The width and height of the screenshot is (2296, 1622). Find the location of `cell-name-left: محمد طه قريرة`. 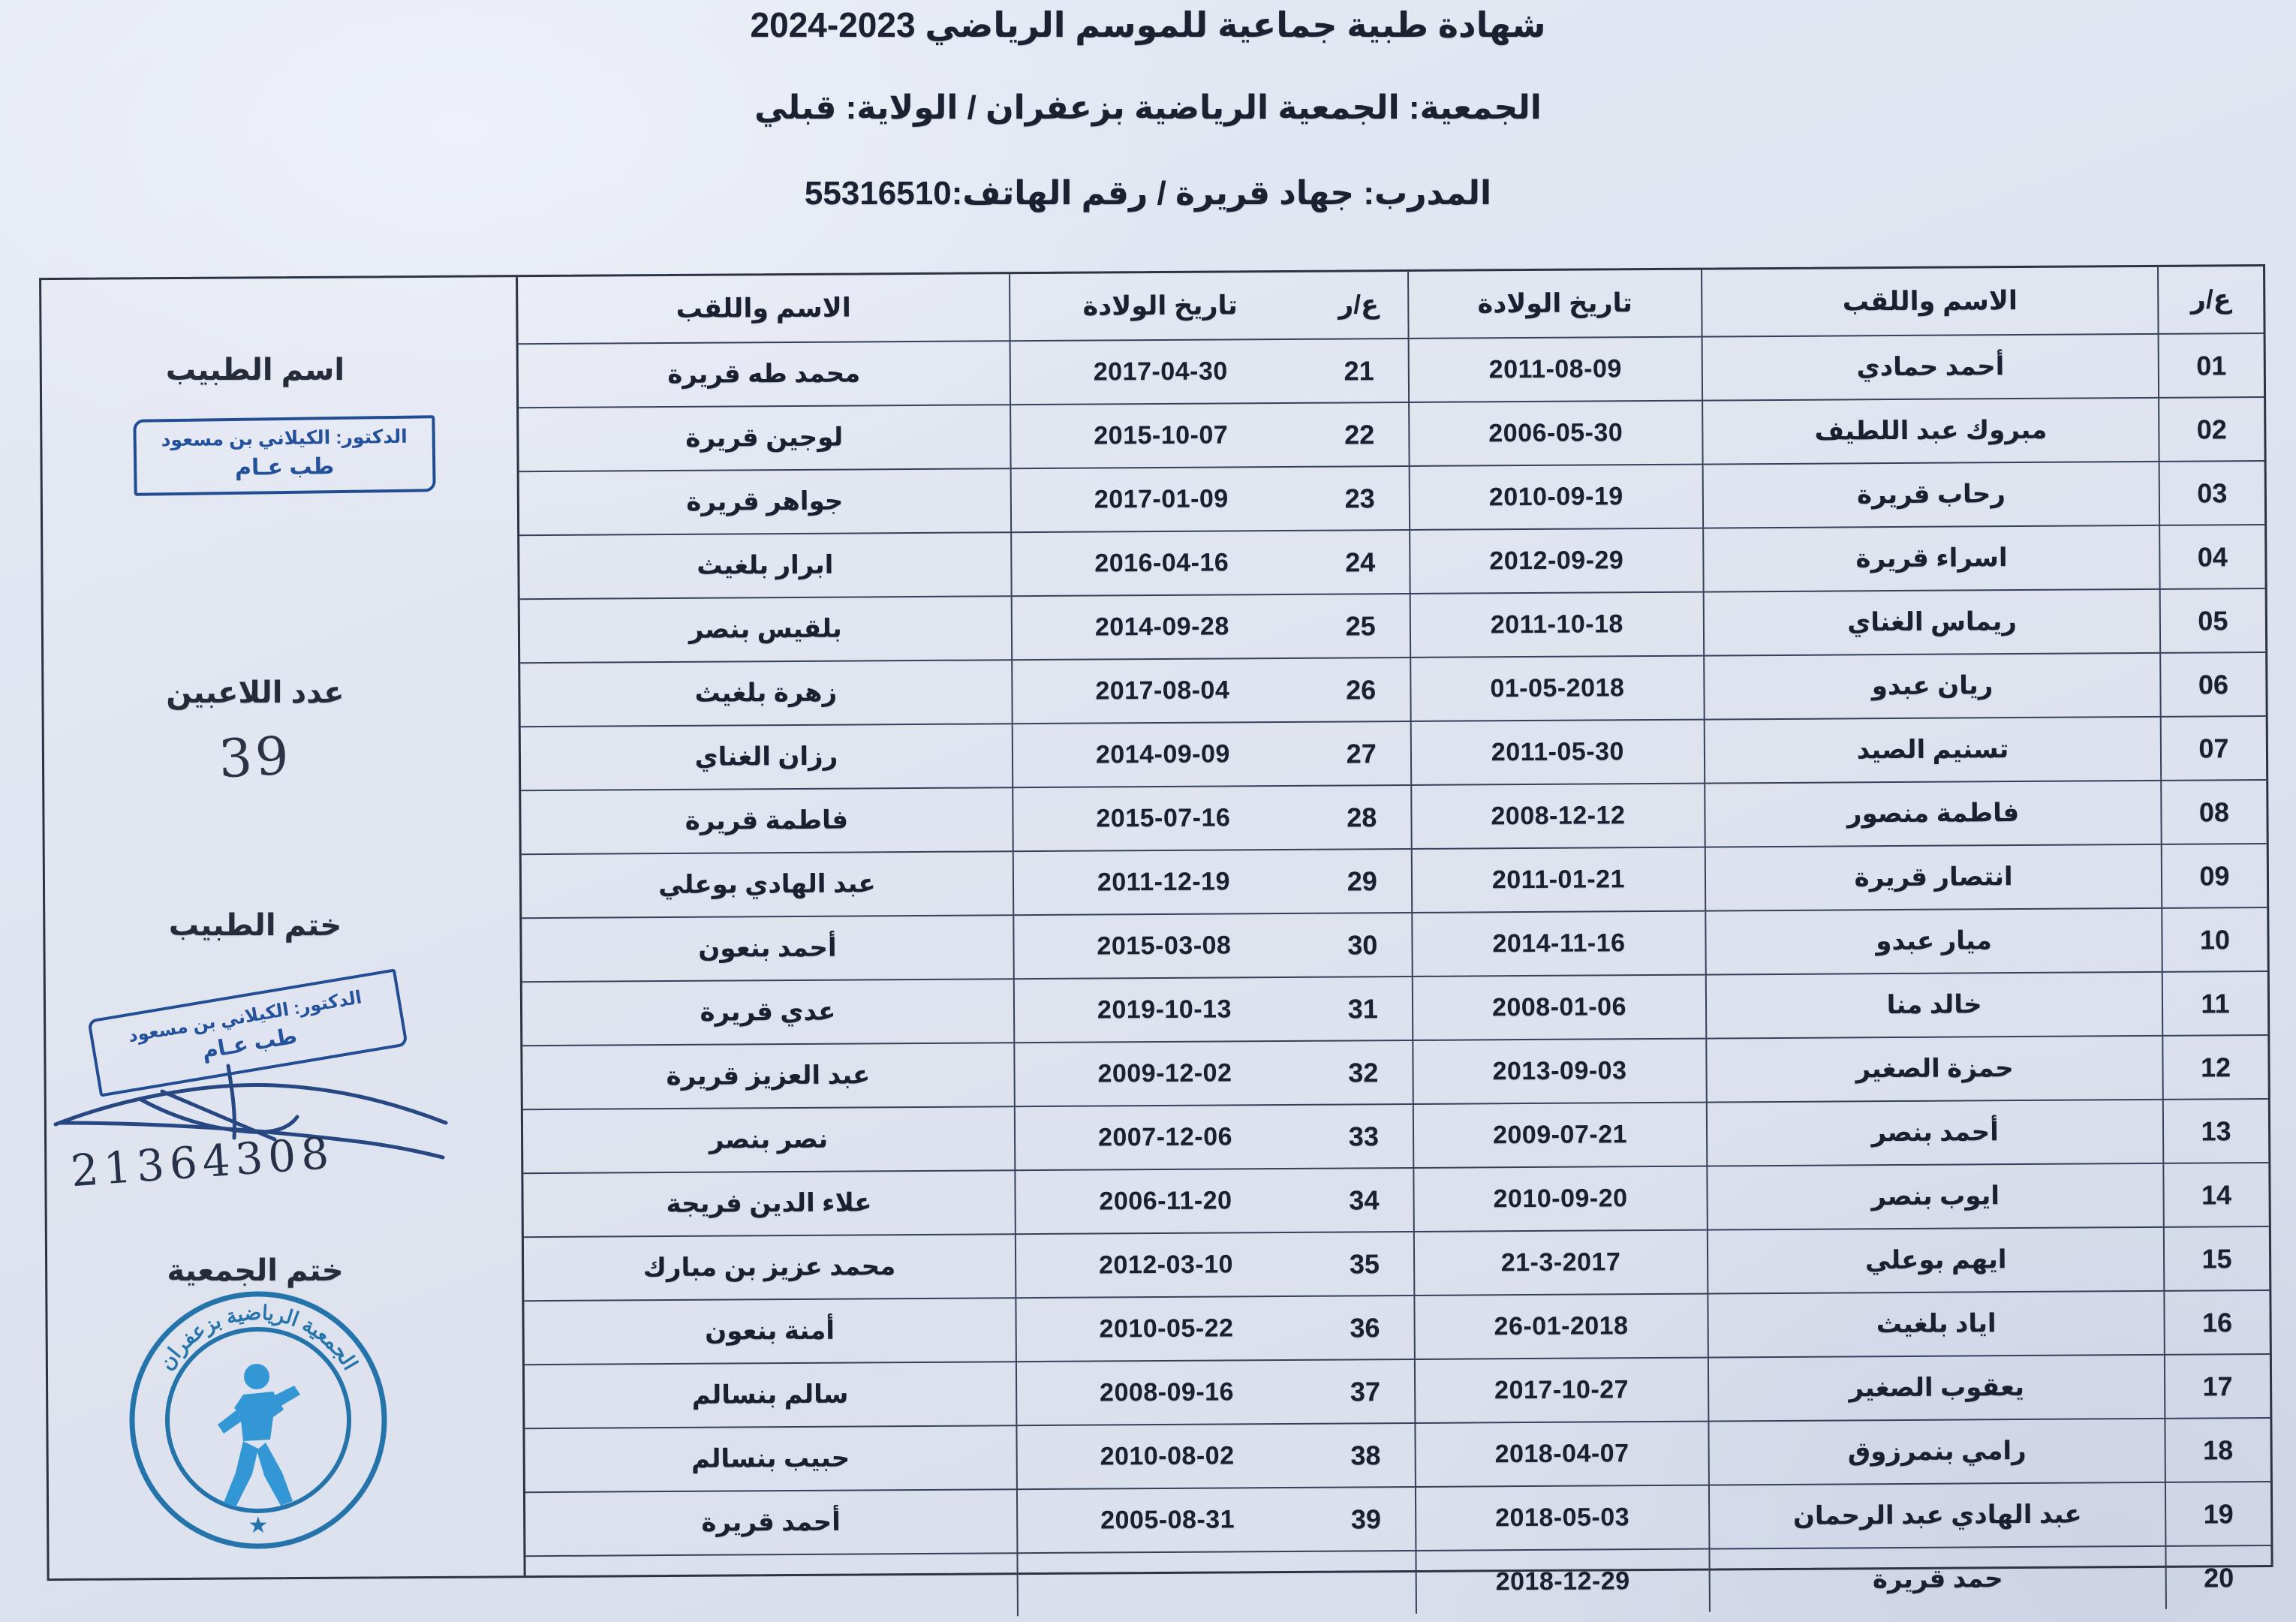

cell-name-left: محمد طه قريرة is located at coordinates (764, 374).